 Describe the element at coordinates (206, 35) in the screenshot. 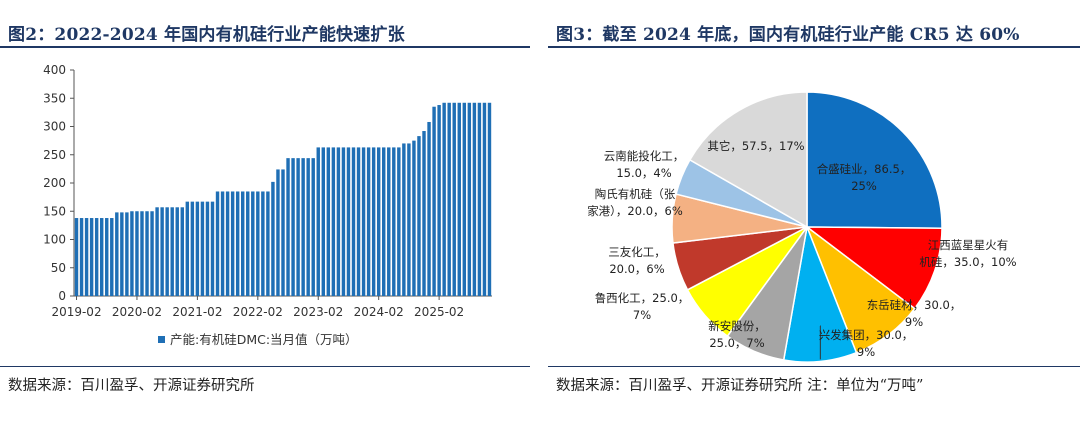

I see `figure-2-title: 图2：2022-2024 年国内有机硅行业产能快速扩张` at that location.